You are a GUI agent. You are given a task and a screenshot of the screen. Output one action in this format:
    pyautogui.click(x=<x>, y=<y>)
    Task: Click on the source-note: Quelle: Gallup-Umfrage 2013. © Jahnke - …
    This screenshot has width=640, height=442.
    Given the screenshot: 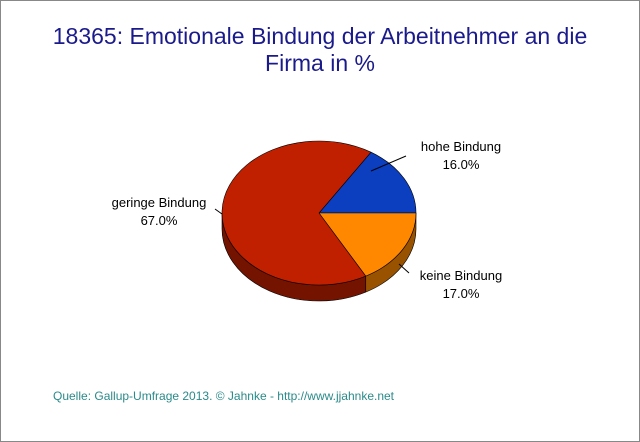 What is the action you would take?
    pyautogui.click(x=224, y=396)
    